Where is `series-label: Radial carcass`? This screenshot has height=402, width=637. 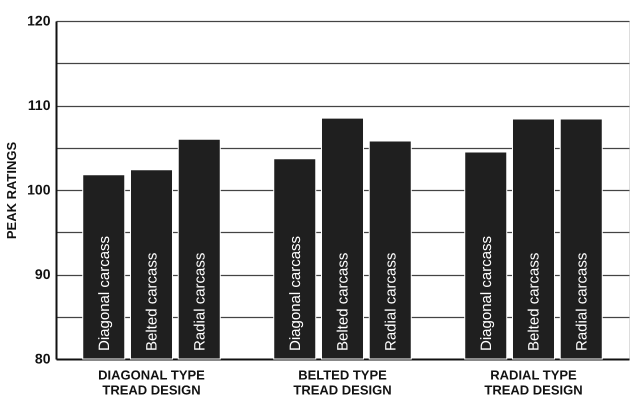
series-label: Radial carcass is located at coordinates (199, 301).